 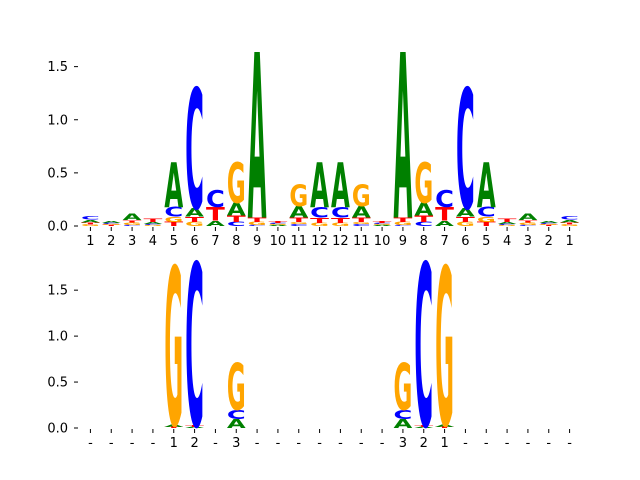 I want to click on x-tick-label: 6, so click(x=194, y=241).